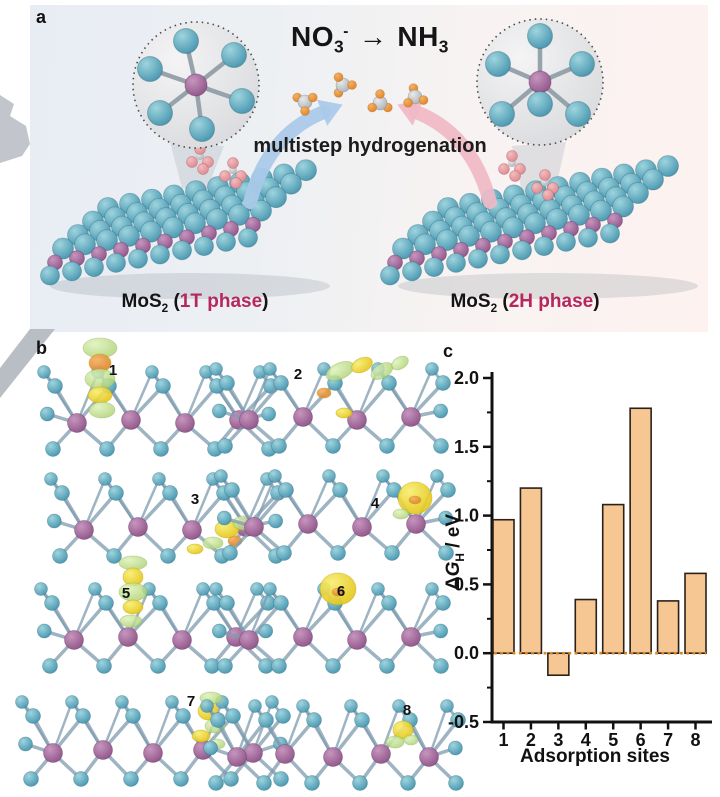 This screenshot has width=720, height=797. Describe the element at coordinates (375, 503) in the screenshot. I see `structure-number-4: 4` at that location.